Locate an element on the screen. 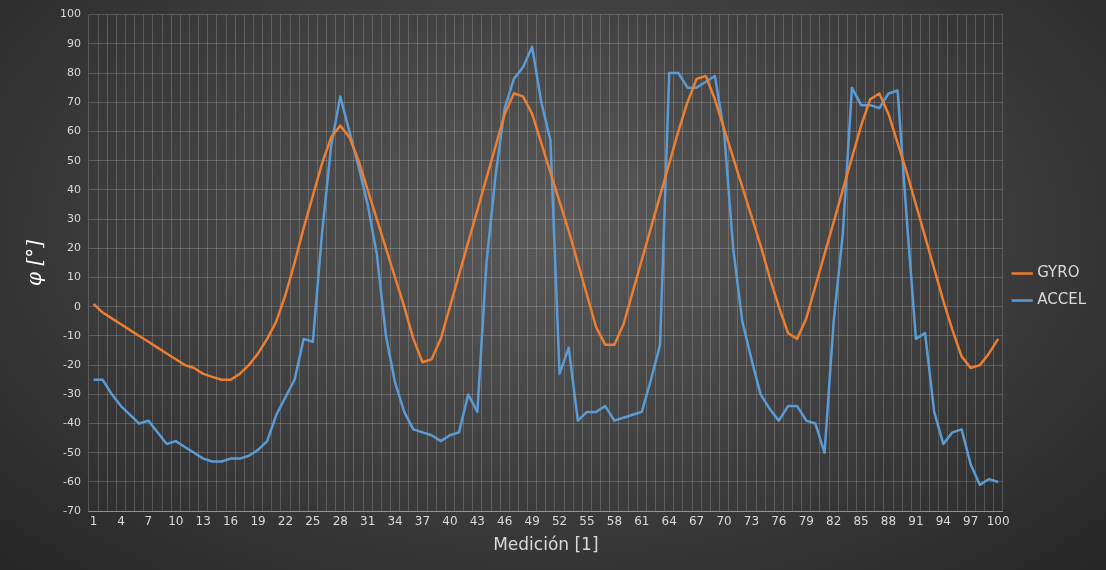  y-tick-label: -30 is located at coordinates (72, 394).